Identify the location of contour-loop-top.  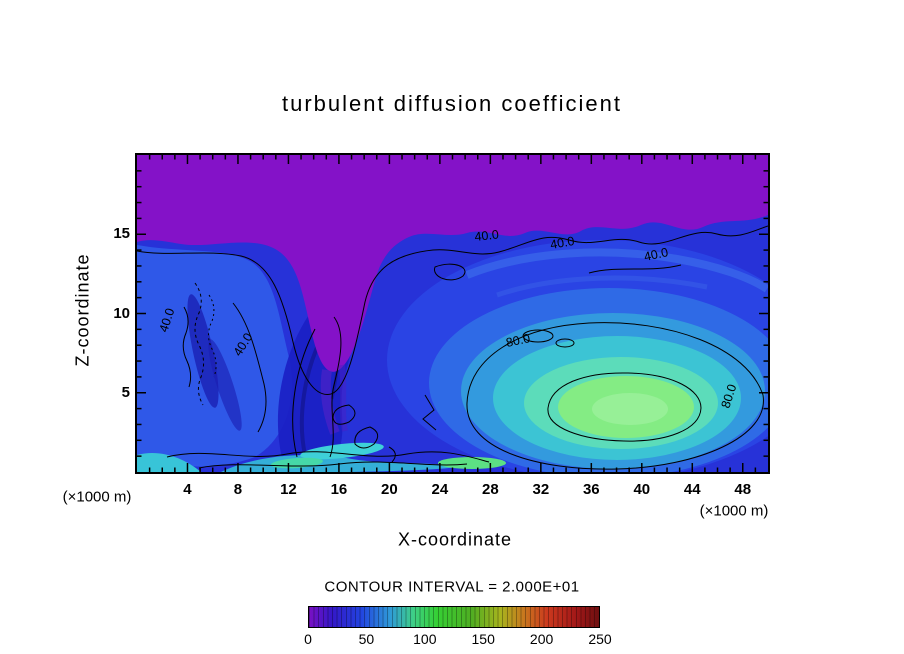
(450, 272).